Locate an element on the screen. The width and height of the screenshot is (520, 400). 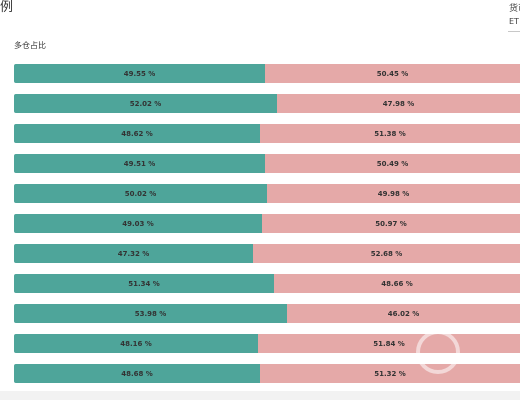
bar-row: 52.02 % 47.98 % is located at coordinates (267, 103).